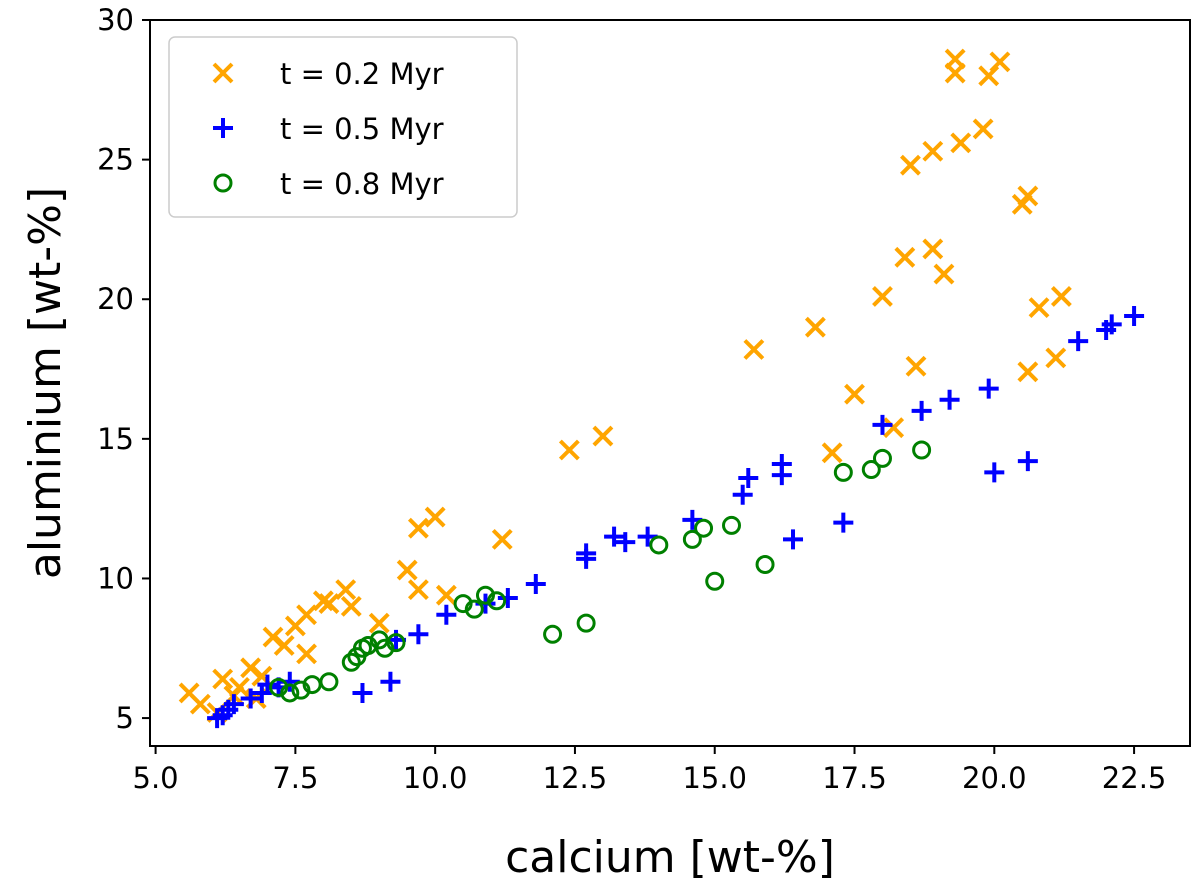 The height and width of the screenshot is (884, 1200). What do you see at coordinates (994, 778) in the screenshot?
I see `x-tick-label: 20.0` at bounding box center [994, 778].